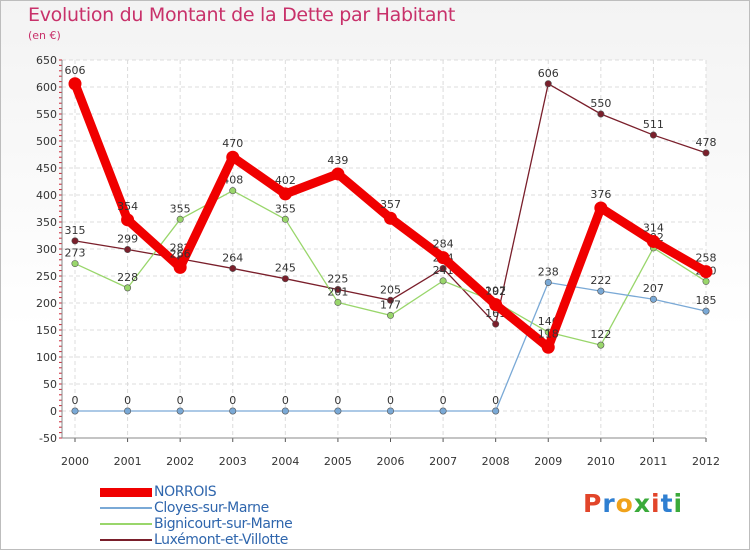 The height and width of the screenshot is (550, 750). I want to click on x-tick-label: 2007, so click(443, 461).